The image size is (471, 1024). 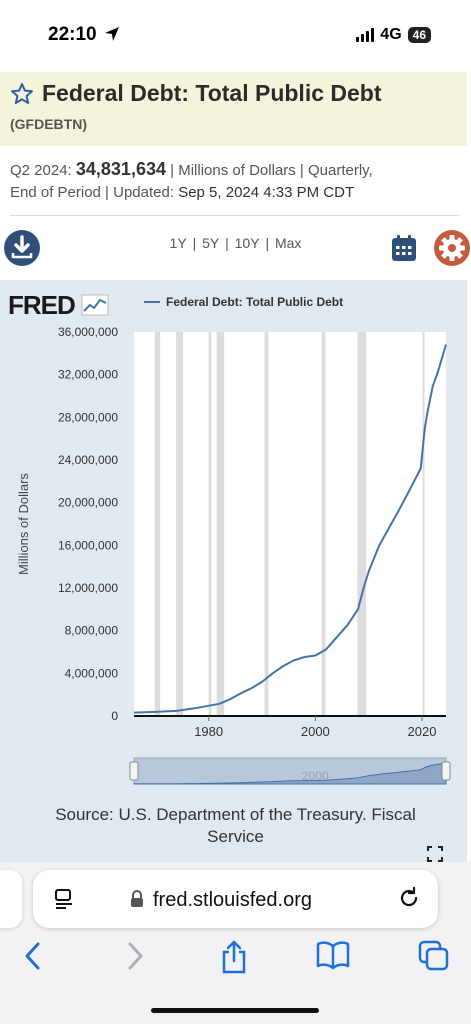 What do you see at coordinates (88, 417) in the screenshot?
I see `y-tick-label: 28,000,000` at bounding box center [88, 417].